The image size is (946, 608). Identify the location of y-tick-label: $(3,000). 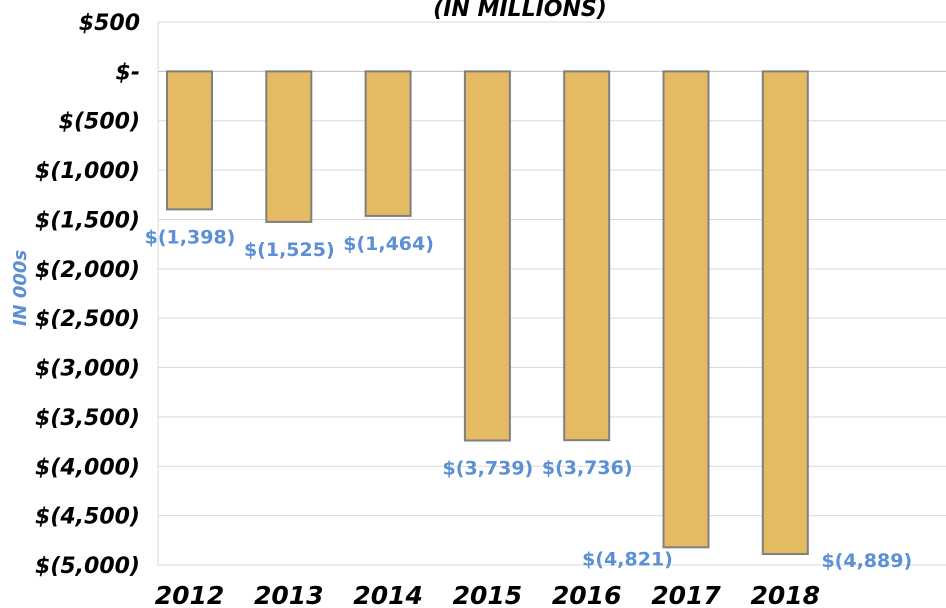
(87, 369).